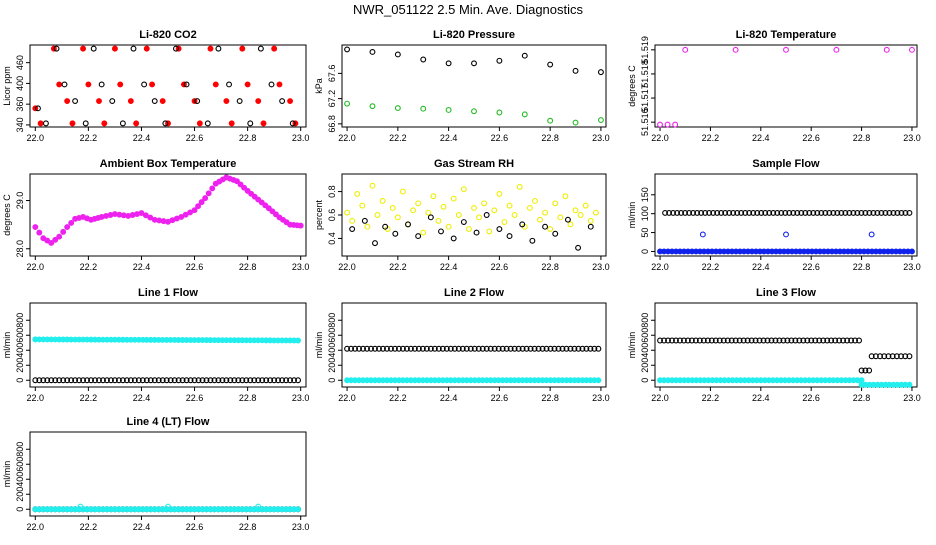 This screenshot has height=545, width=936. What do you see at coordinates (786, 164) in the screenshot?
I see `chart-title: Sample Flow` at bounding box center [786, 164].